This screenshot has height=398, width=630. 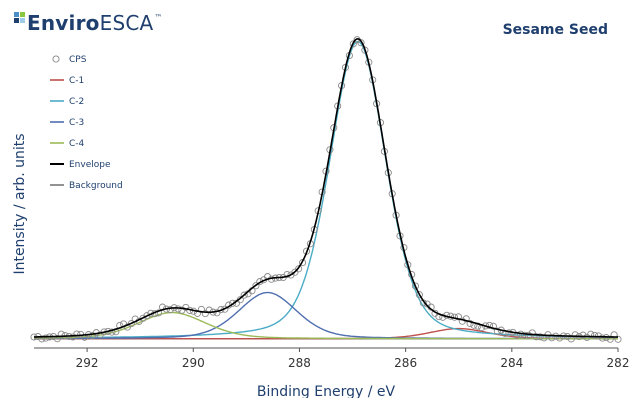 I want to click on series-c-3-line, so click(x=326, y=315).